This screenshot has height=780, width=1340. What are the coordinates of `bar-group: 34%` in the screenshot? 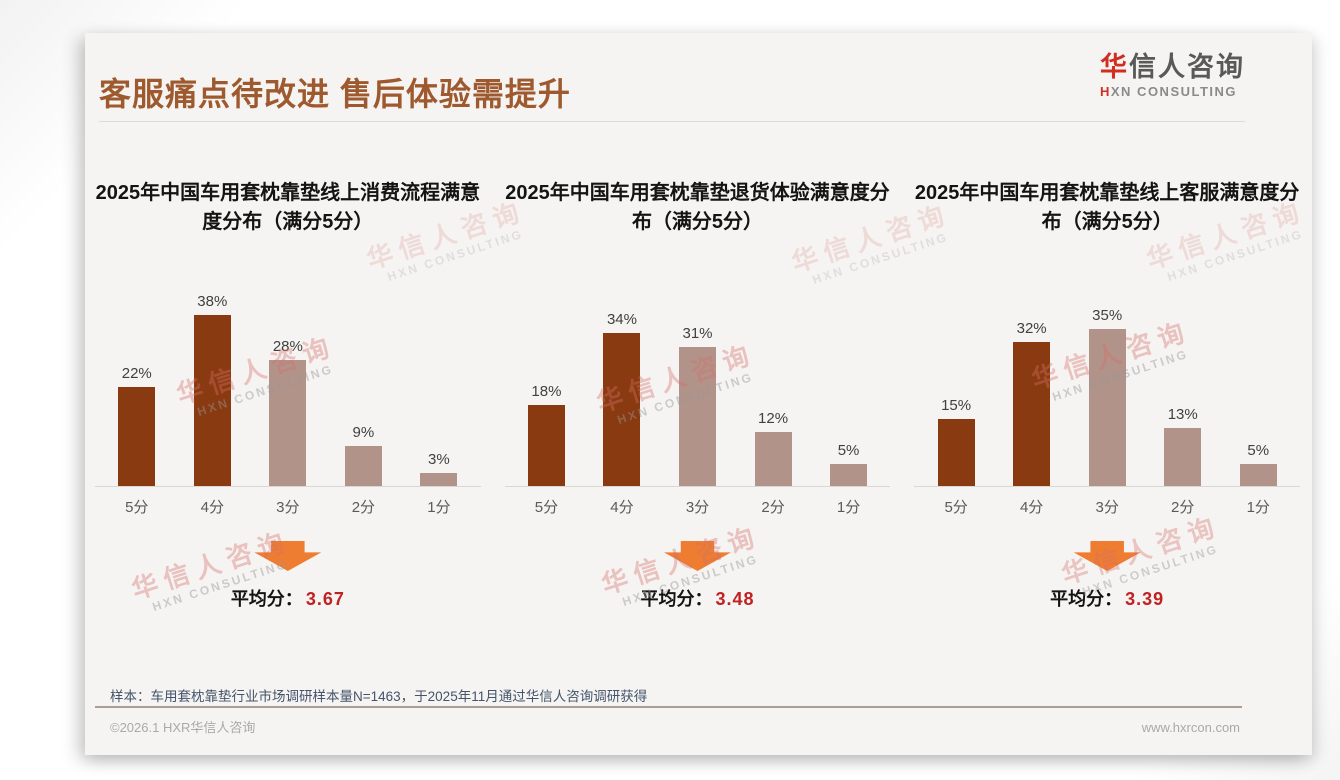 It's located at (622, 398).